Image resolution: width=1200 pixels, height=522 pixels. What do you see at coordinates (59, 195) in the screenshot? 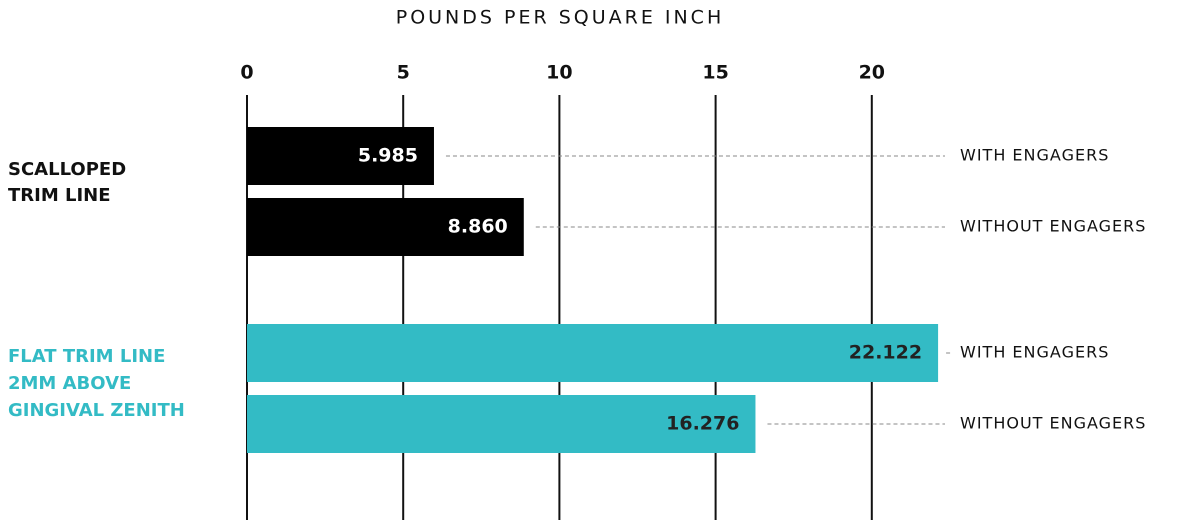
I see `category-label: TRIM LINE` at bounding box center [59, 195].